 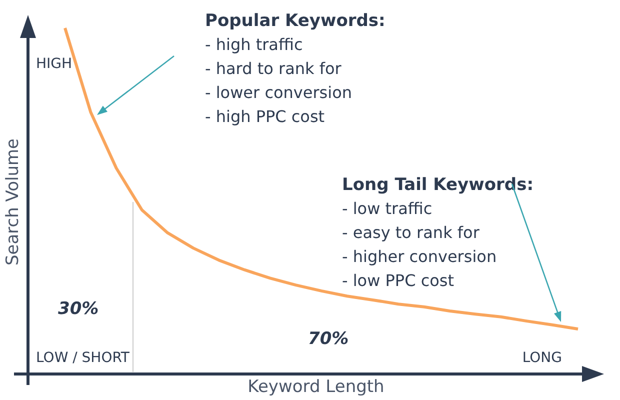 What do you see at coordinates (438, 232) in the screenshot?
I see `annotation: Long Tail Keywords: - low traffic - easy to rank for - higher conversion - low PPC cost` at bounding box center [438, 232].